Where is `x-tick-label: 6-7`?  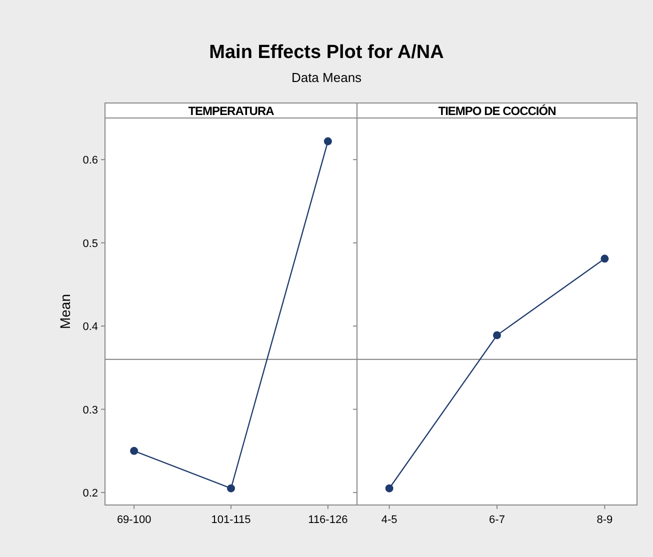
x-tick-label: 6-7 is located at coordinates (497, 520).